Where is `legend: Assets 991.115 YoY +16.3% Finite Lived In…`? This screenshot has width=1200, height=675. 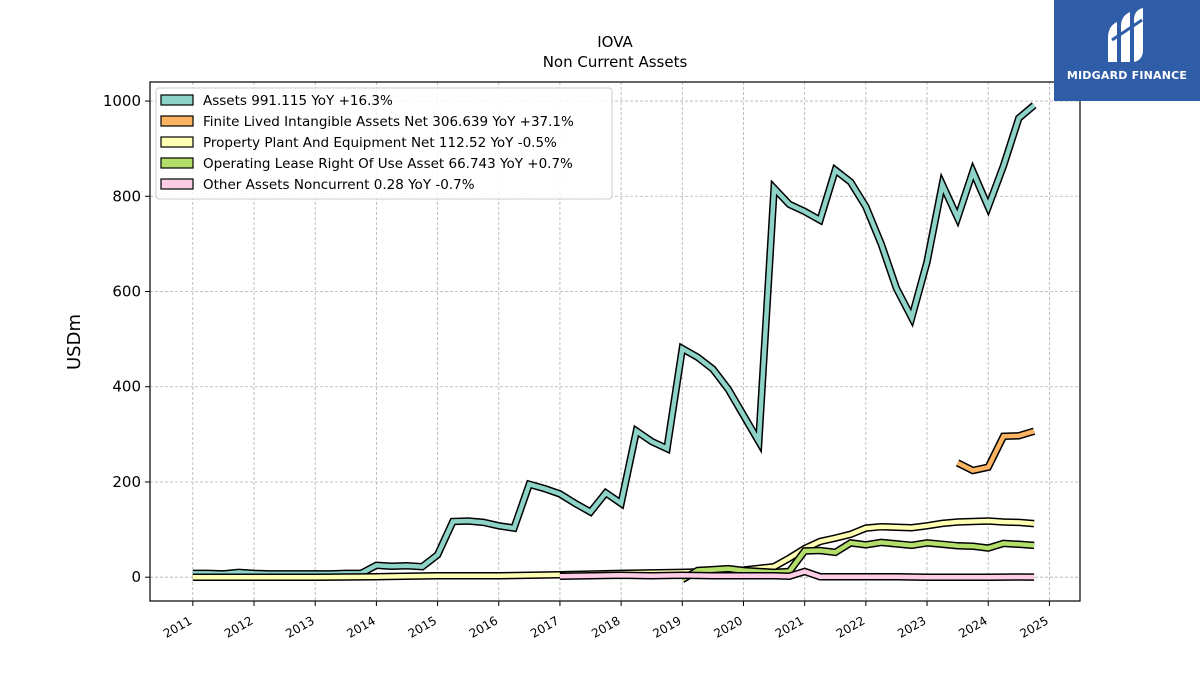 legend: Assets 991.115 YoY +16.3% Finite Lived In… is located at coordinates (384, 143).